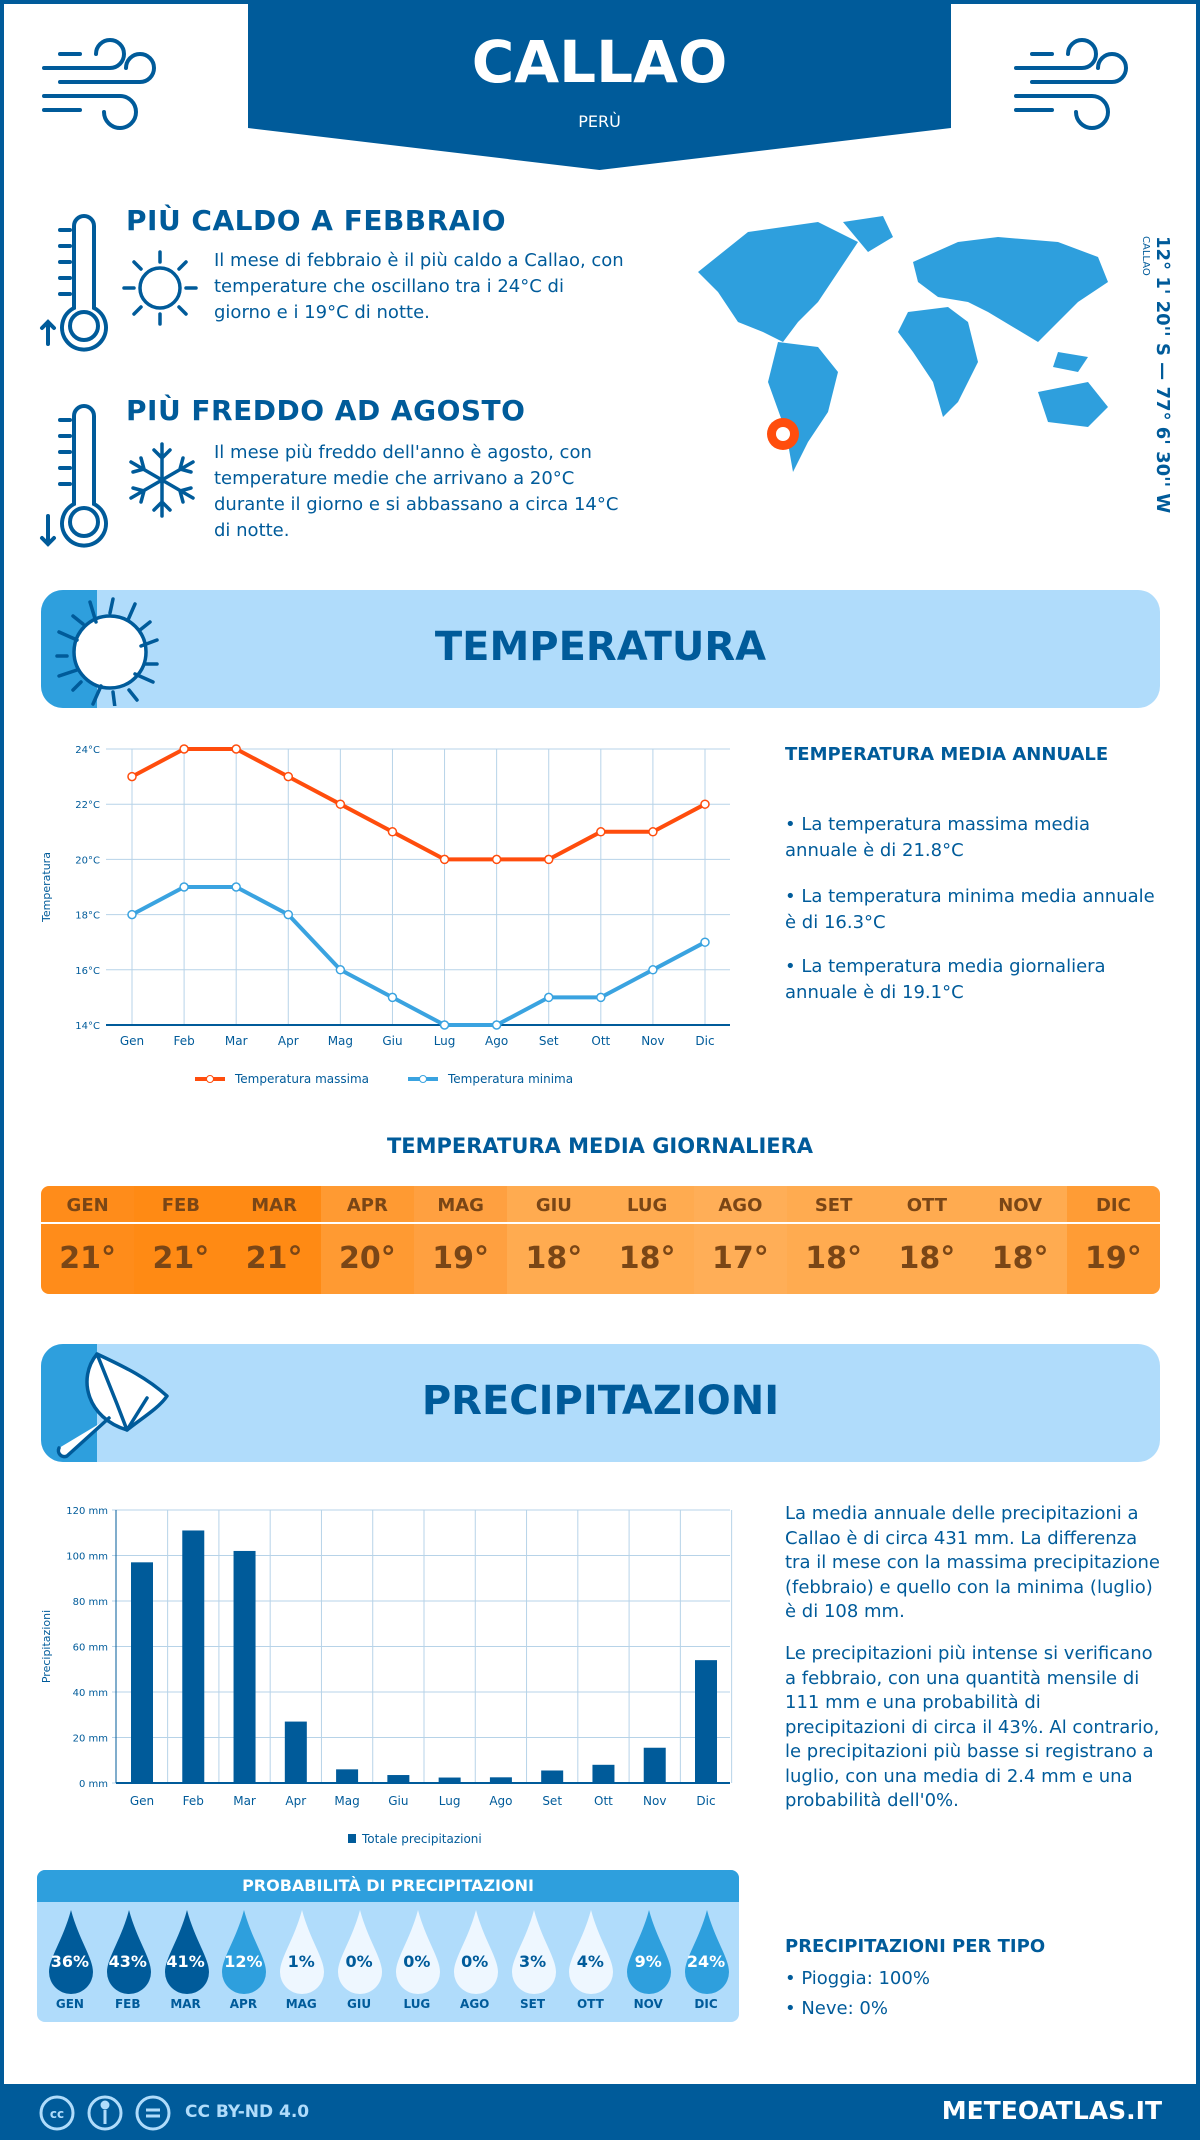 Image resolution: width=1200 pixels, height=2140 pixels. What do you see at coordinates (599, 62) in the screenshot?
I see `city-title: CALLAO` at bounding box center [599, 62].